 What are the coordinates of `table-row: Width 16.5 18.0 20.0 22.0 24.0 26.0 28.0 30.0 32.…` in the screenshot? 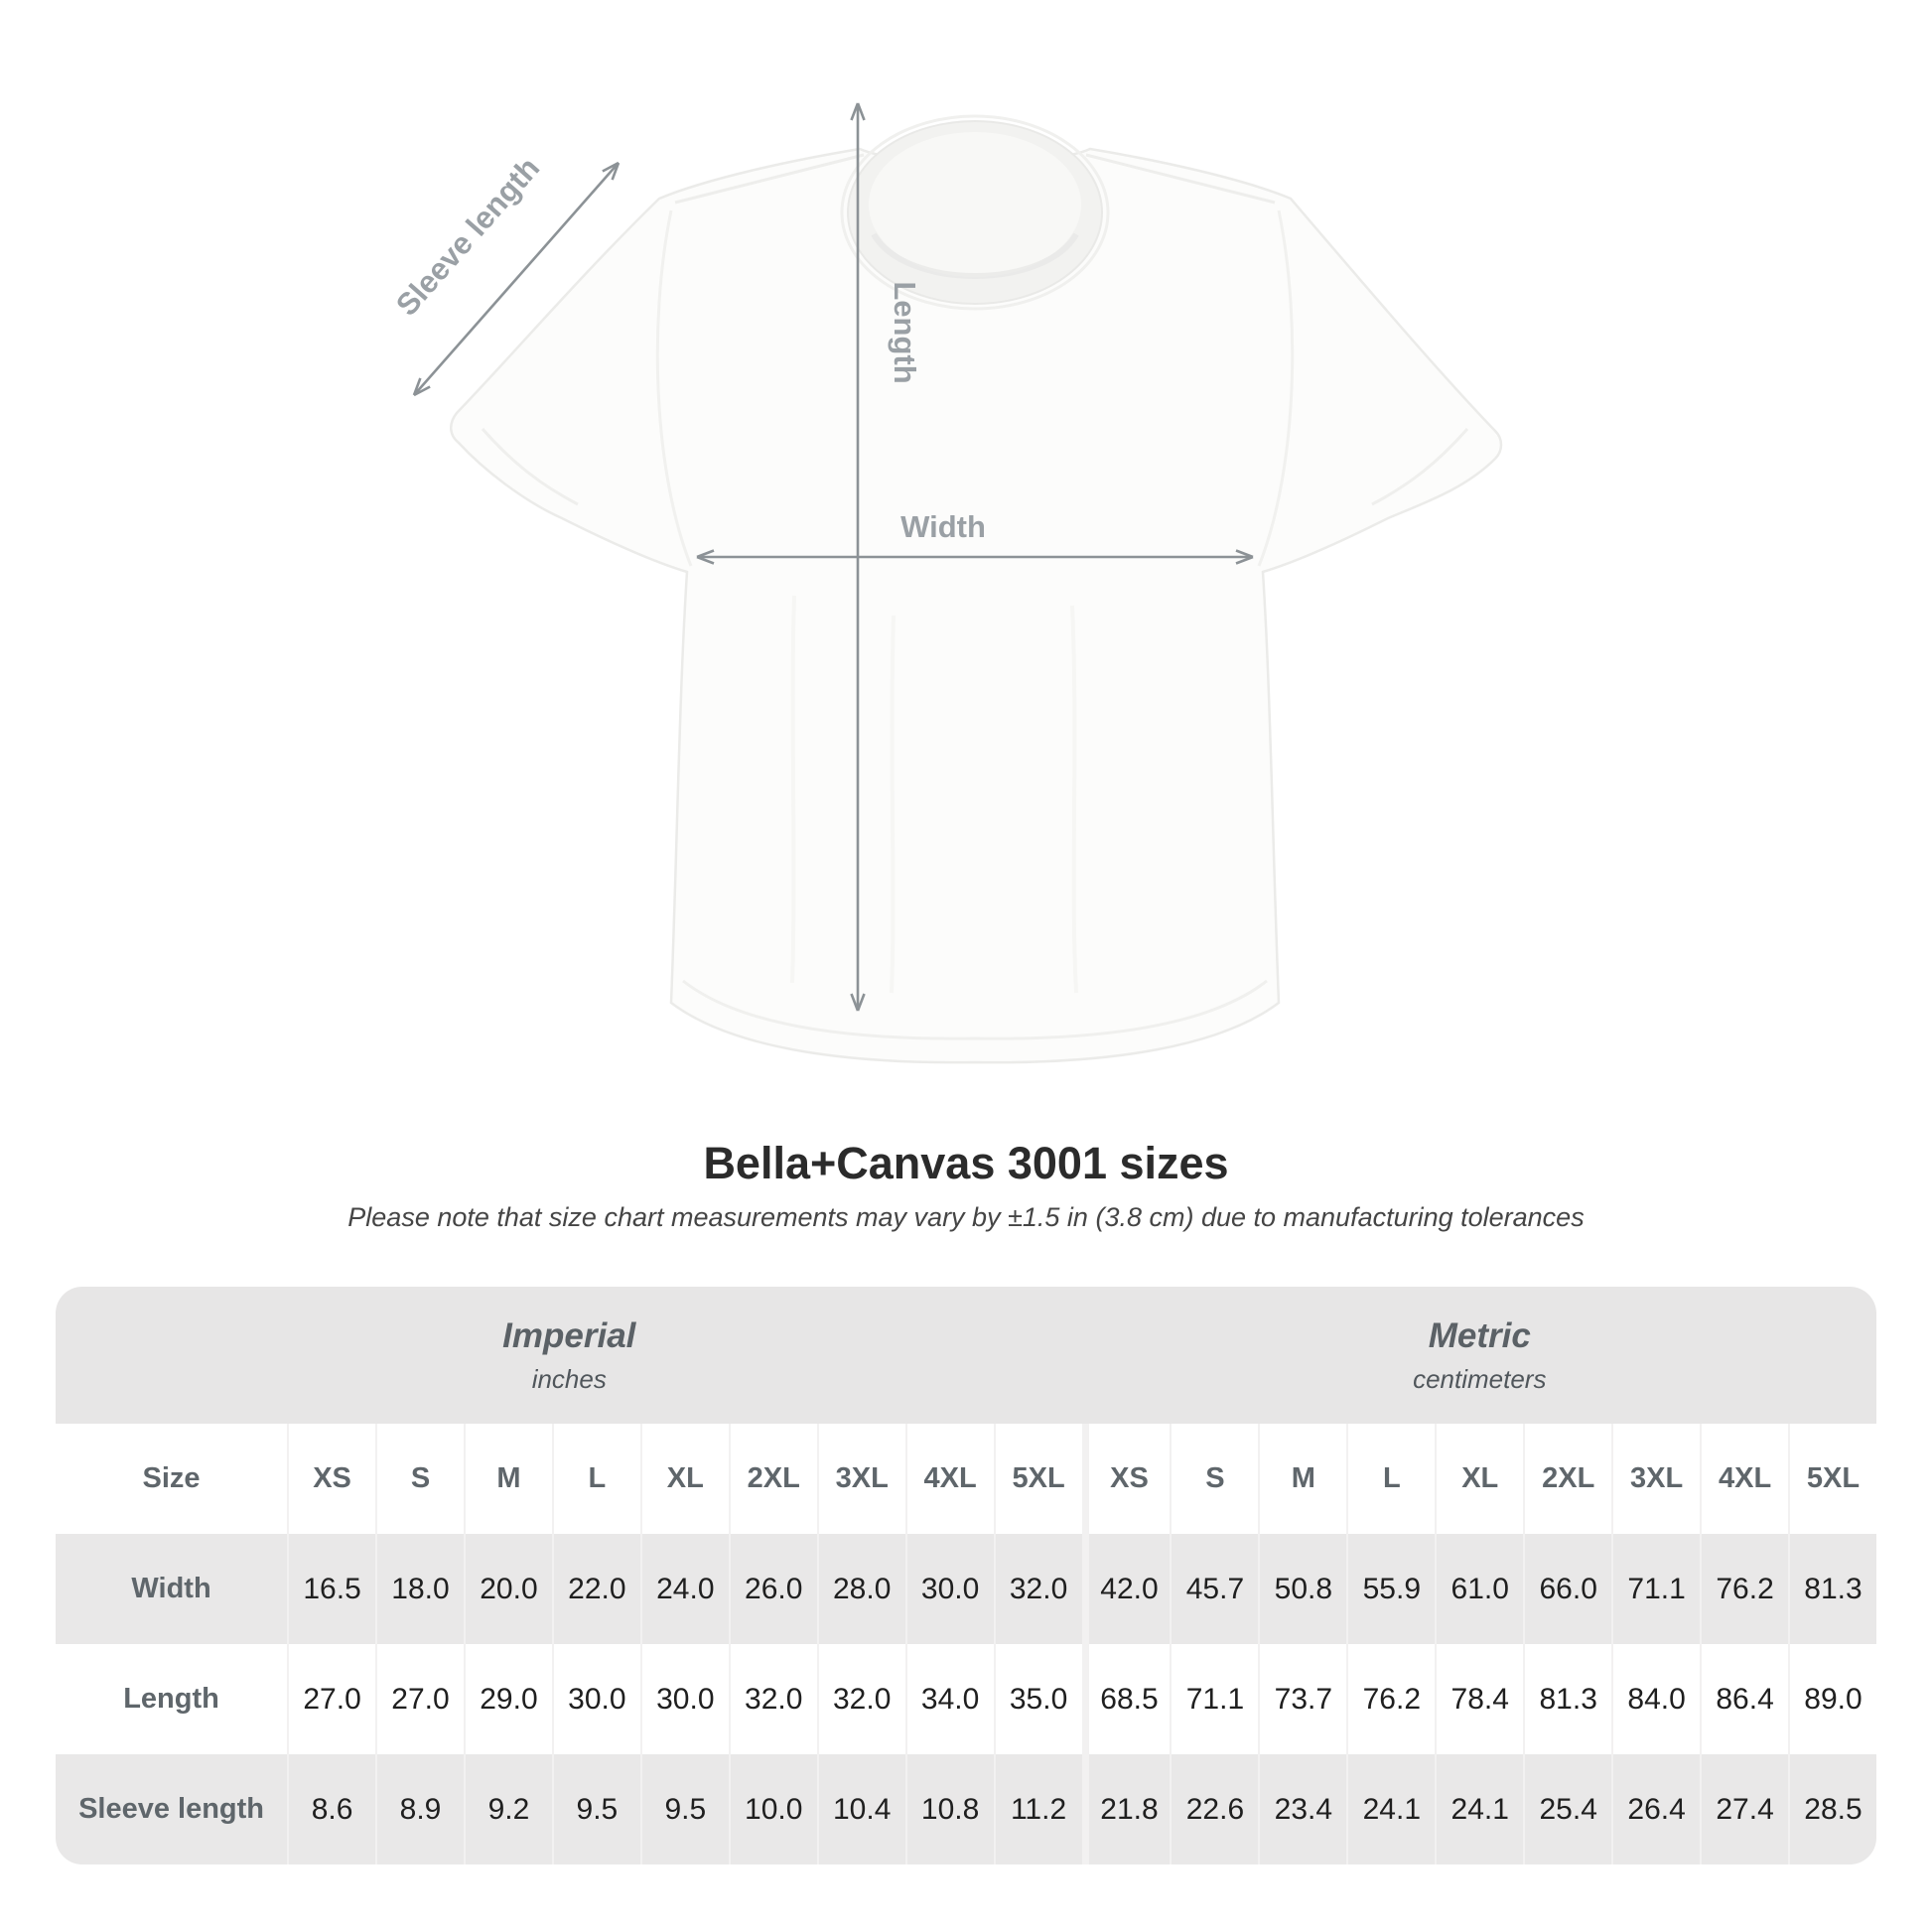 It's located at (966, 1589).